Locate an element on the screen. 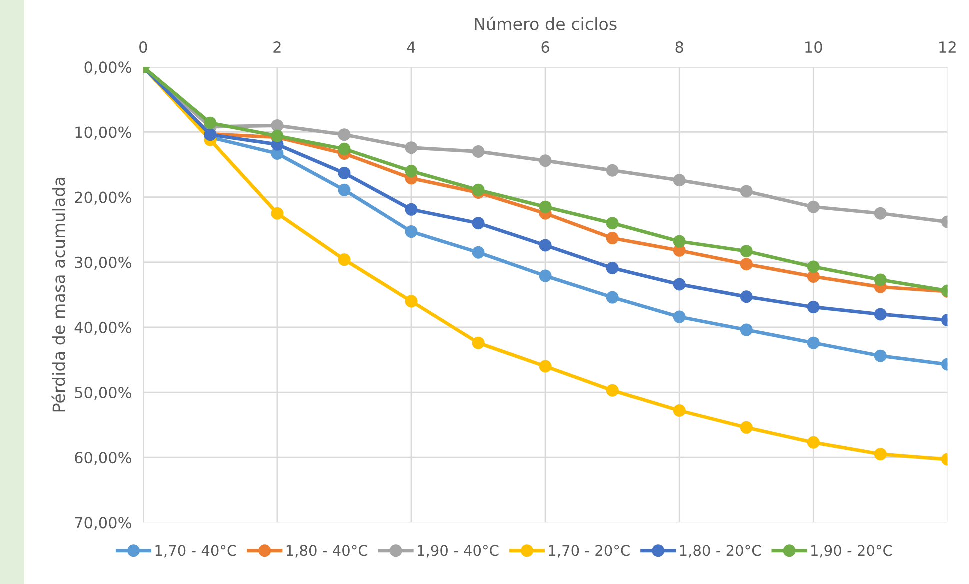 The width and height of the screenshot is (969, 584). x-tick-label: 0 is located at coordinates (144, 48).